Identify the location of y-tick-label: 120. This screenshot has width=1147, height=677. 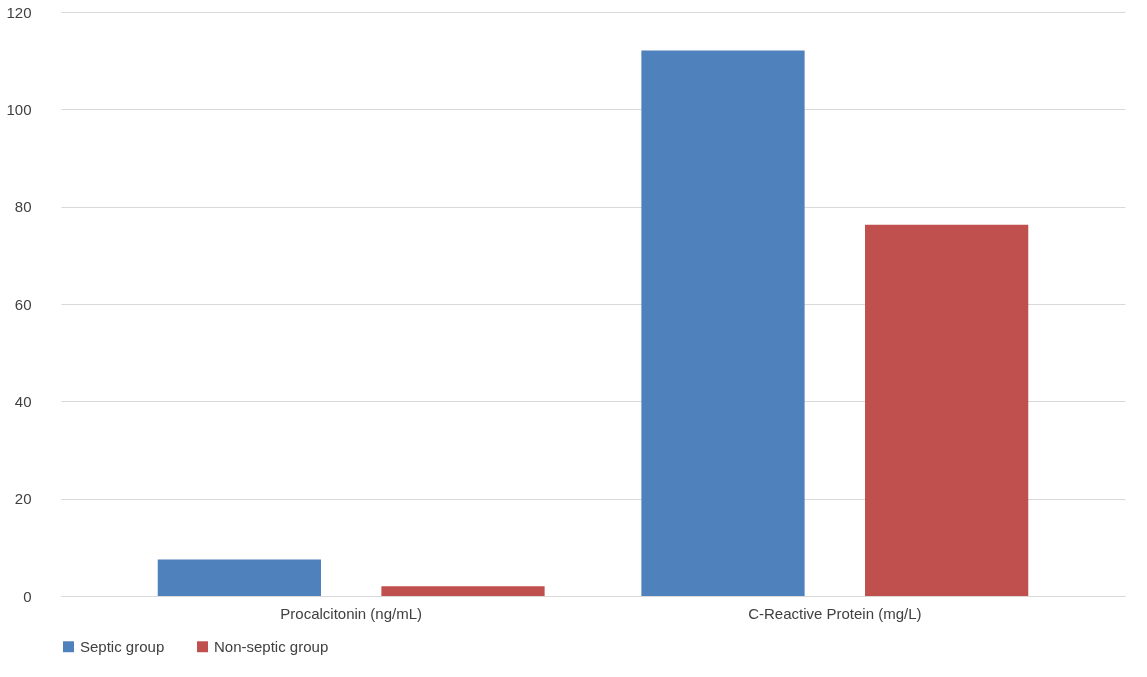
(19, 12).